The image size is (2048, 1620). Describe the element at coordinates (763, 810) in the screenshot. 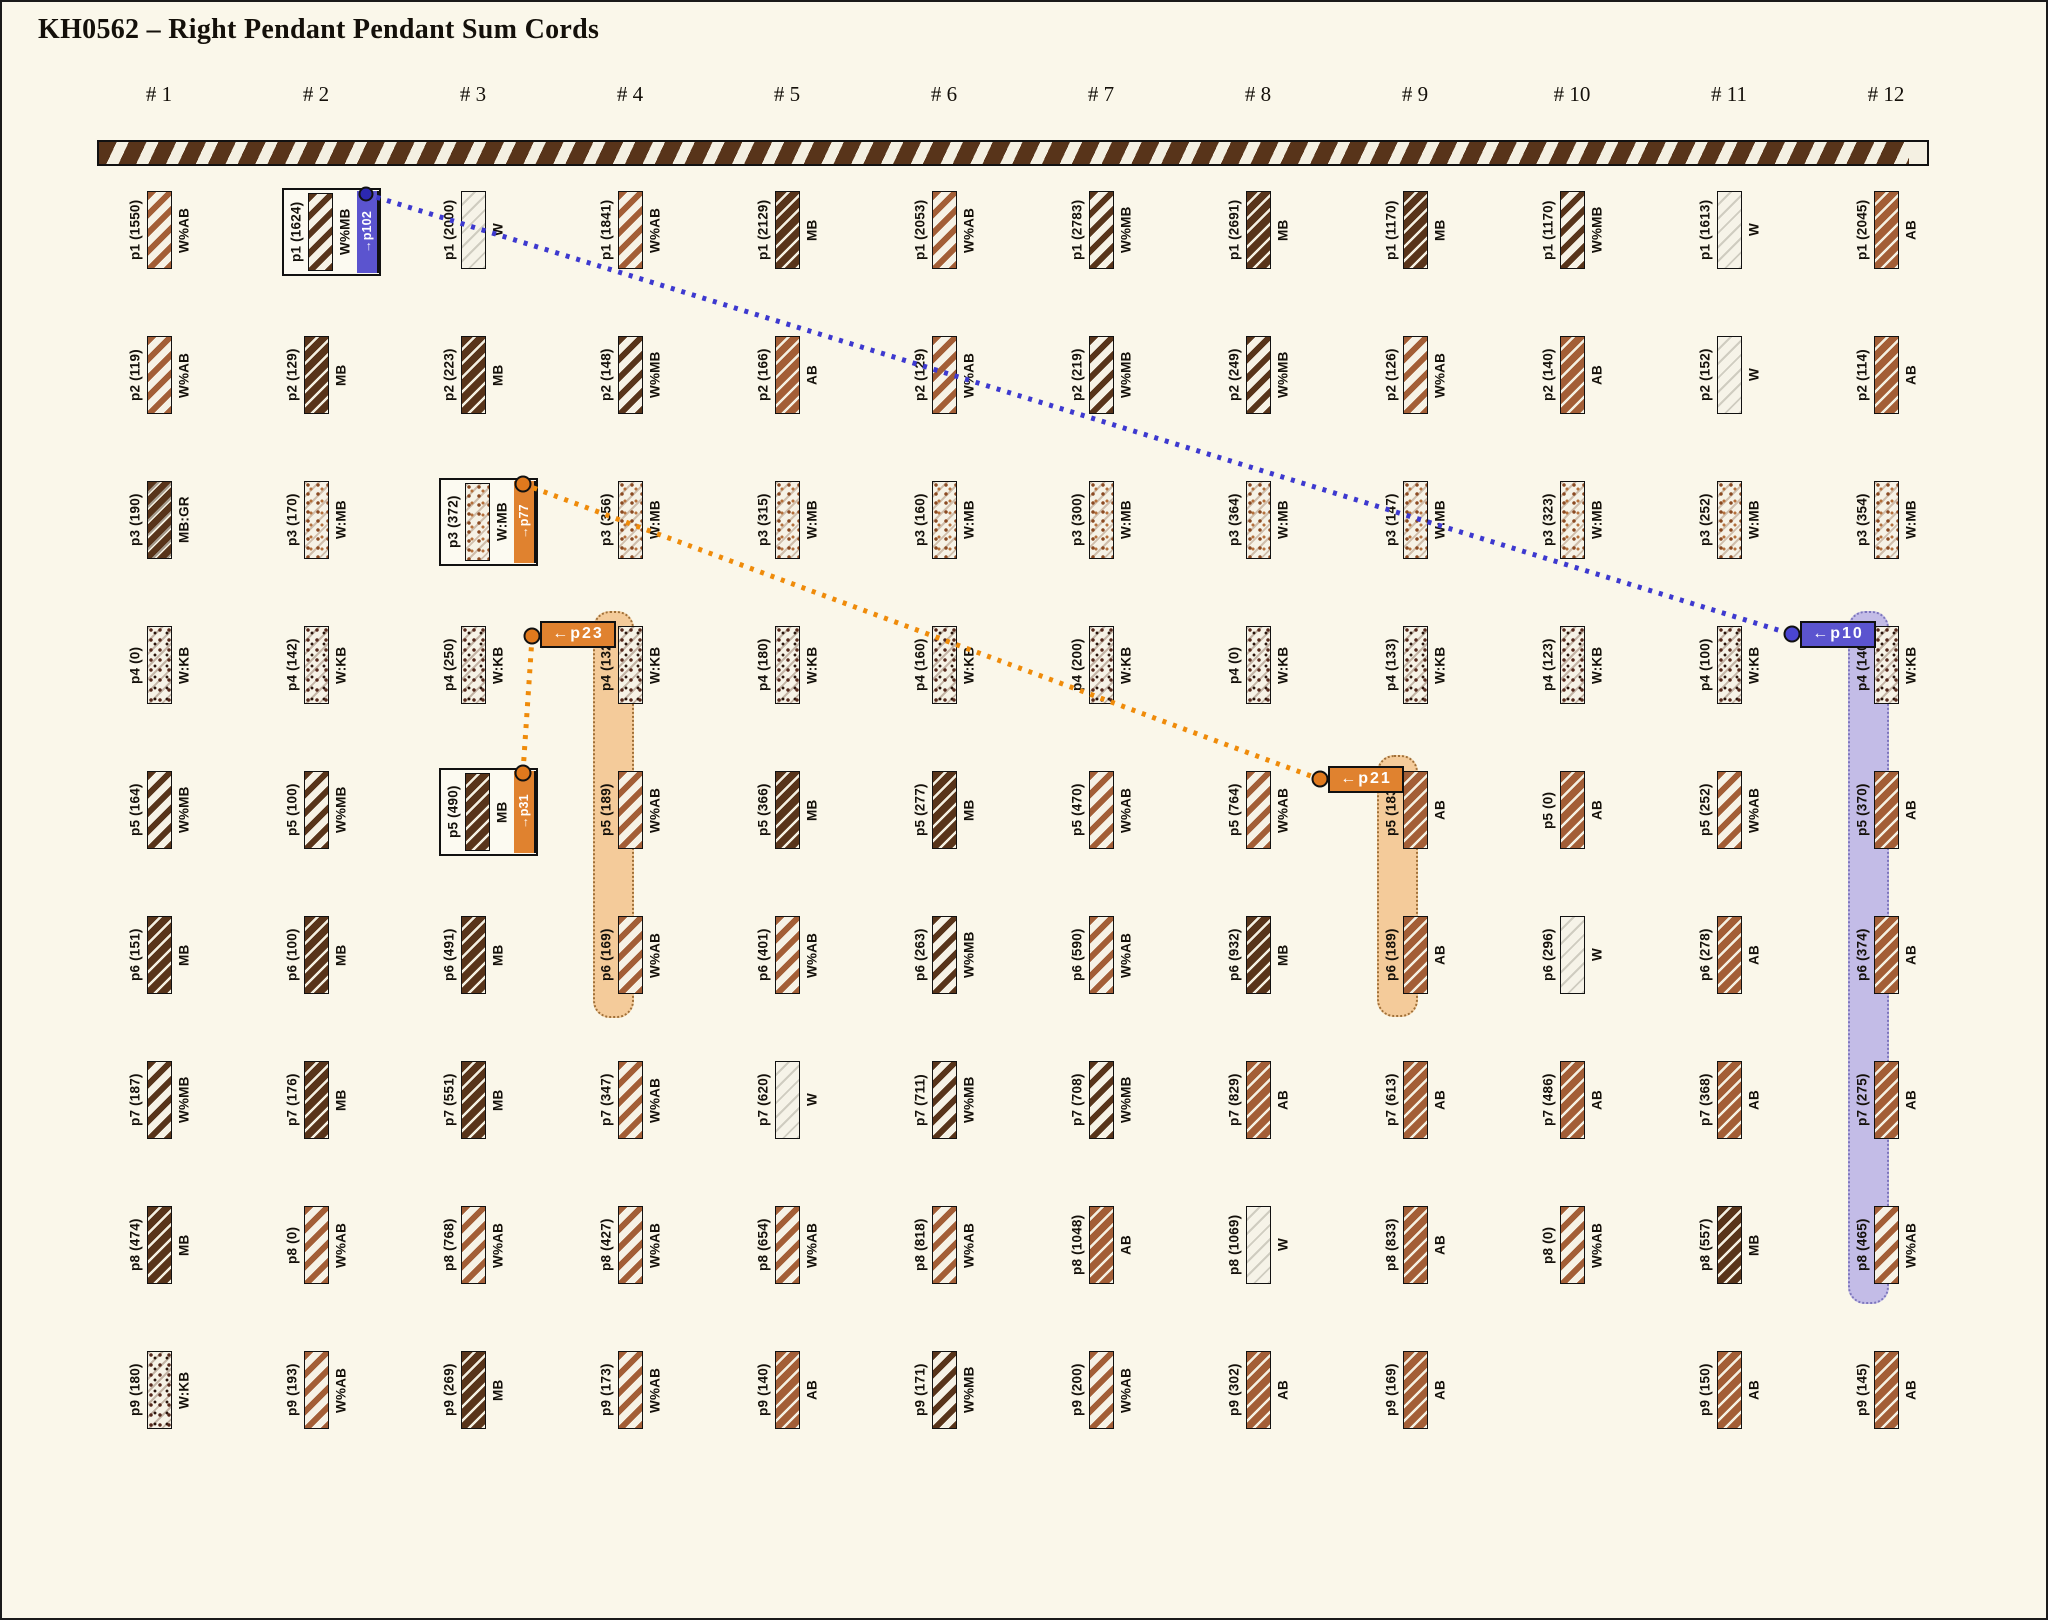

I see `pendant-label: p5 (366)` at that location.